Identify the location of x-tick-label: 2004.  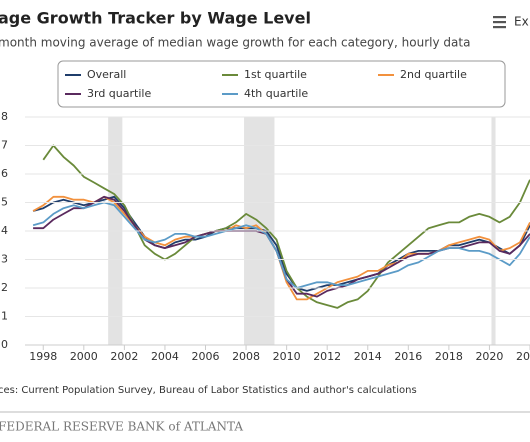
(165, 356).